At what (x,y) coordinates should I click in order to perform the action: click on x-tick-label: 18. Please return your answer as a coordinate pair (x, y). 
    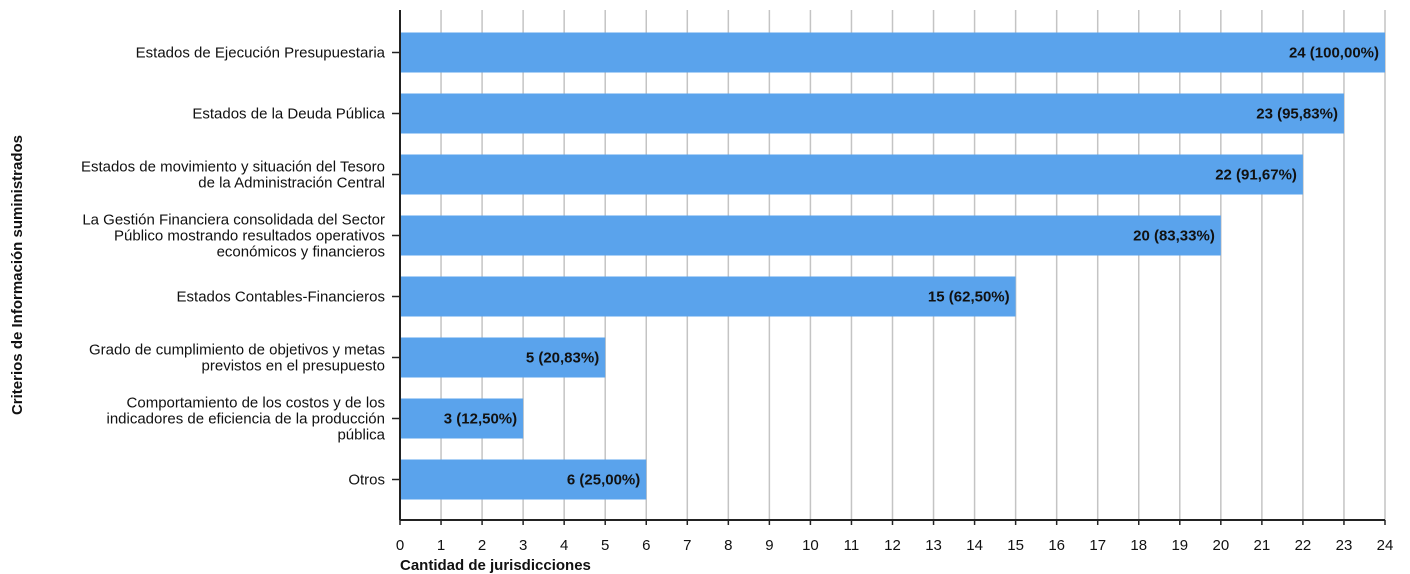
    Looking at the image, I should click on (1138, 545).